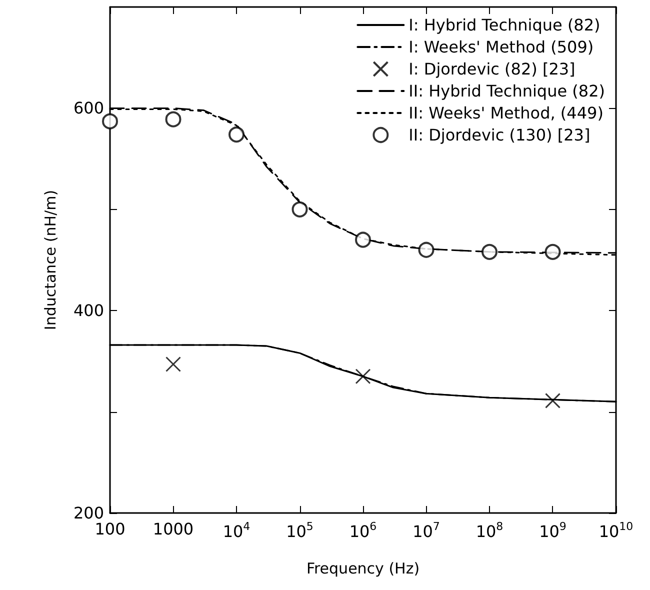  I want to click on legend-label: I: Weeks' Method (509), so click(501, 47).